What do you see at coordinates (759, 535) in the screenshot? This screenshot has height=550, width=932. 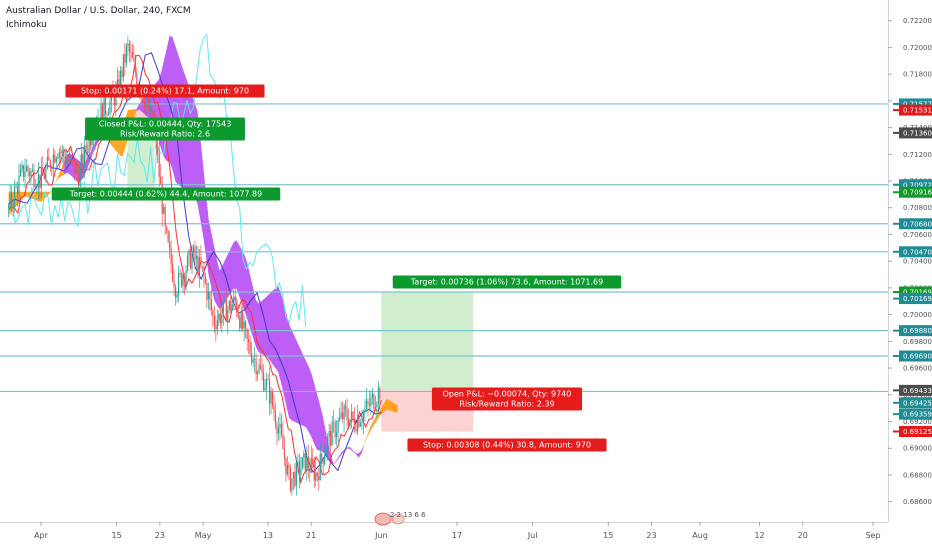 I see `time-tick-label: 12` at bounding box center [759, 535].